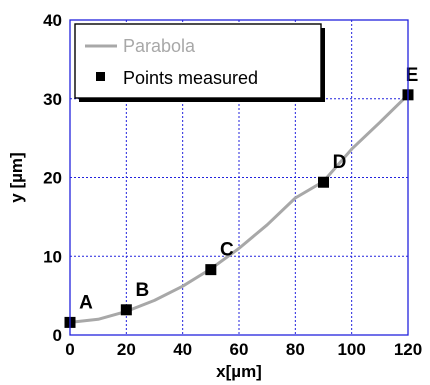 The width and height of the screenshot is (430, 385). Describe the element at coordinates (190, 78) in the screenshot. I see `legend-label-points-measured: Points measured` at that location.